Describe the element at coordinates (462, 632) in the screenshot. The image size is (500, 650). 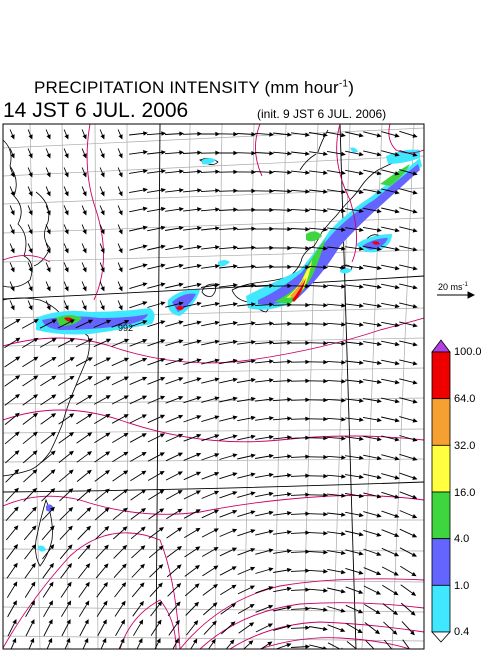
I see `colorbar-level: 0.4` at that location.